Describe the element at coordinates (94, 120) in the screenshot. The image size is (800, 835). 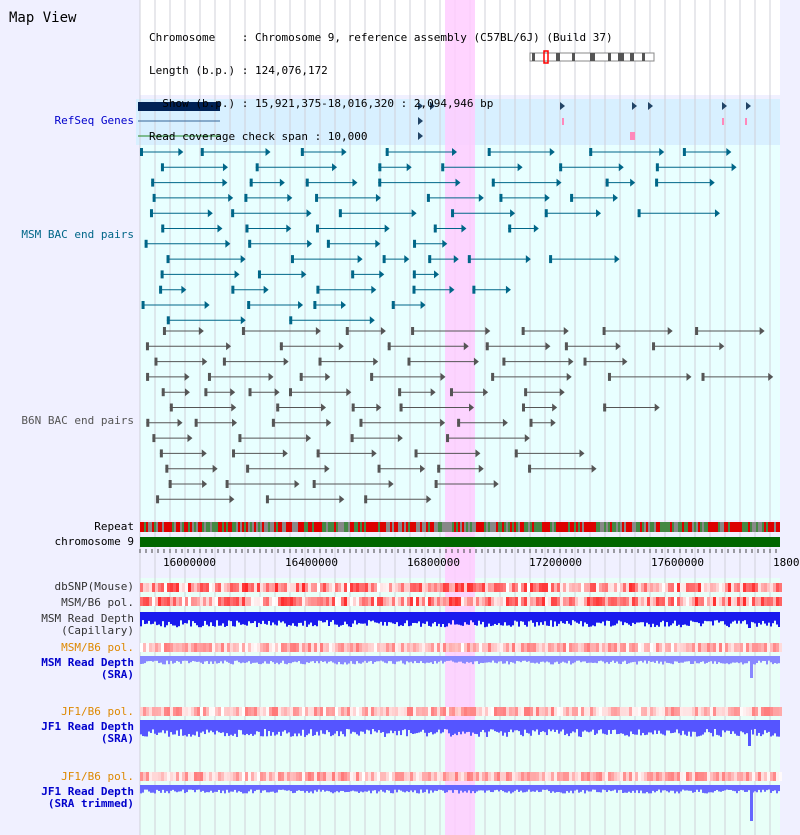
I see `track-label-refseq: RefSeq Genes` at that location.